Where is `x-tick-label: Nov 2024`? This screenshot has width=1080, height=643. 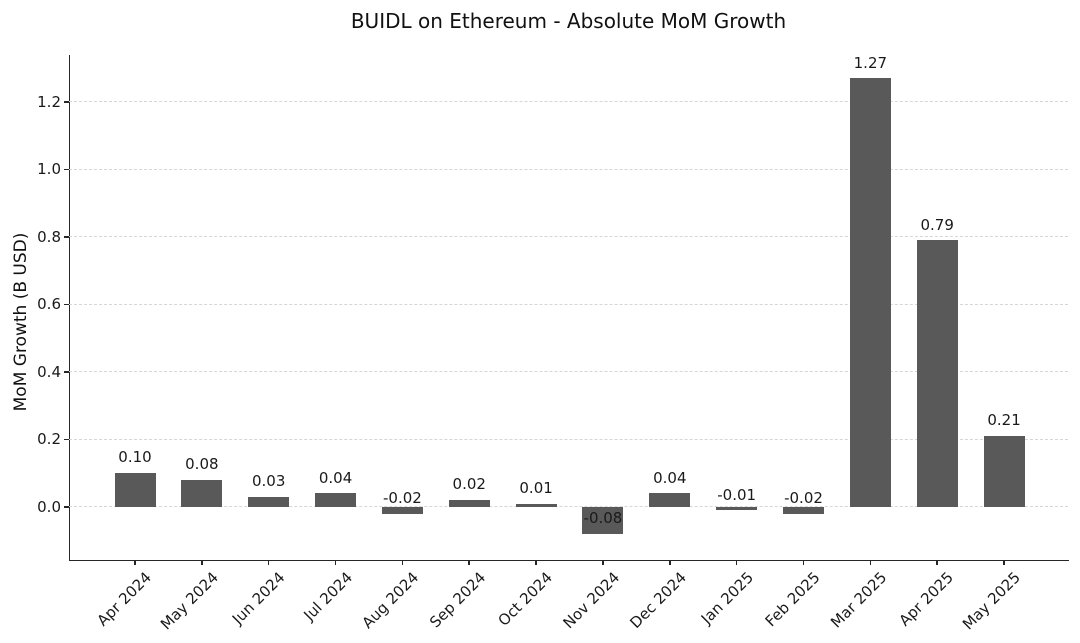 x-tick-label: Nov 2024 is located at coordinates (591, 600).